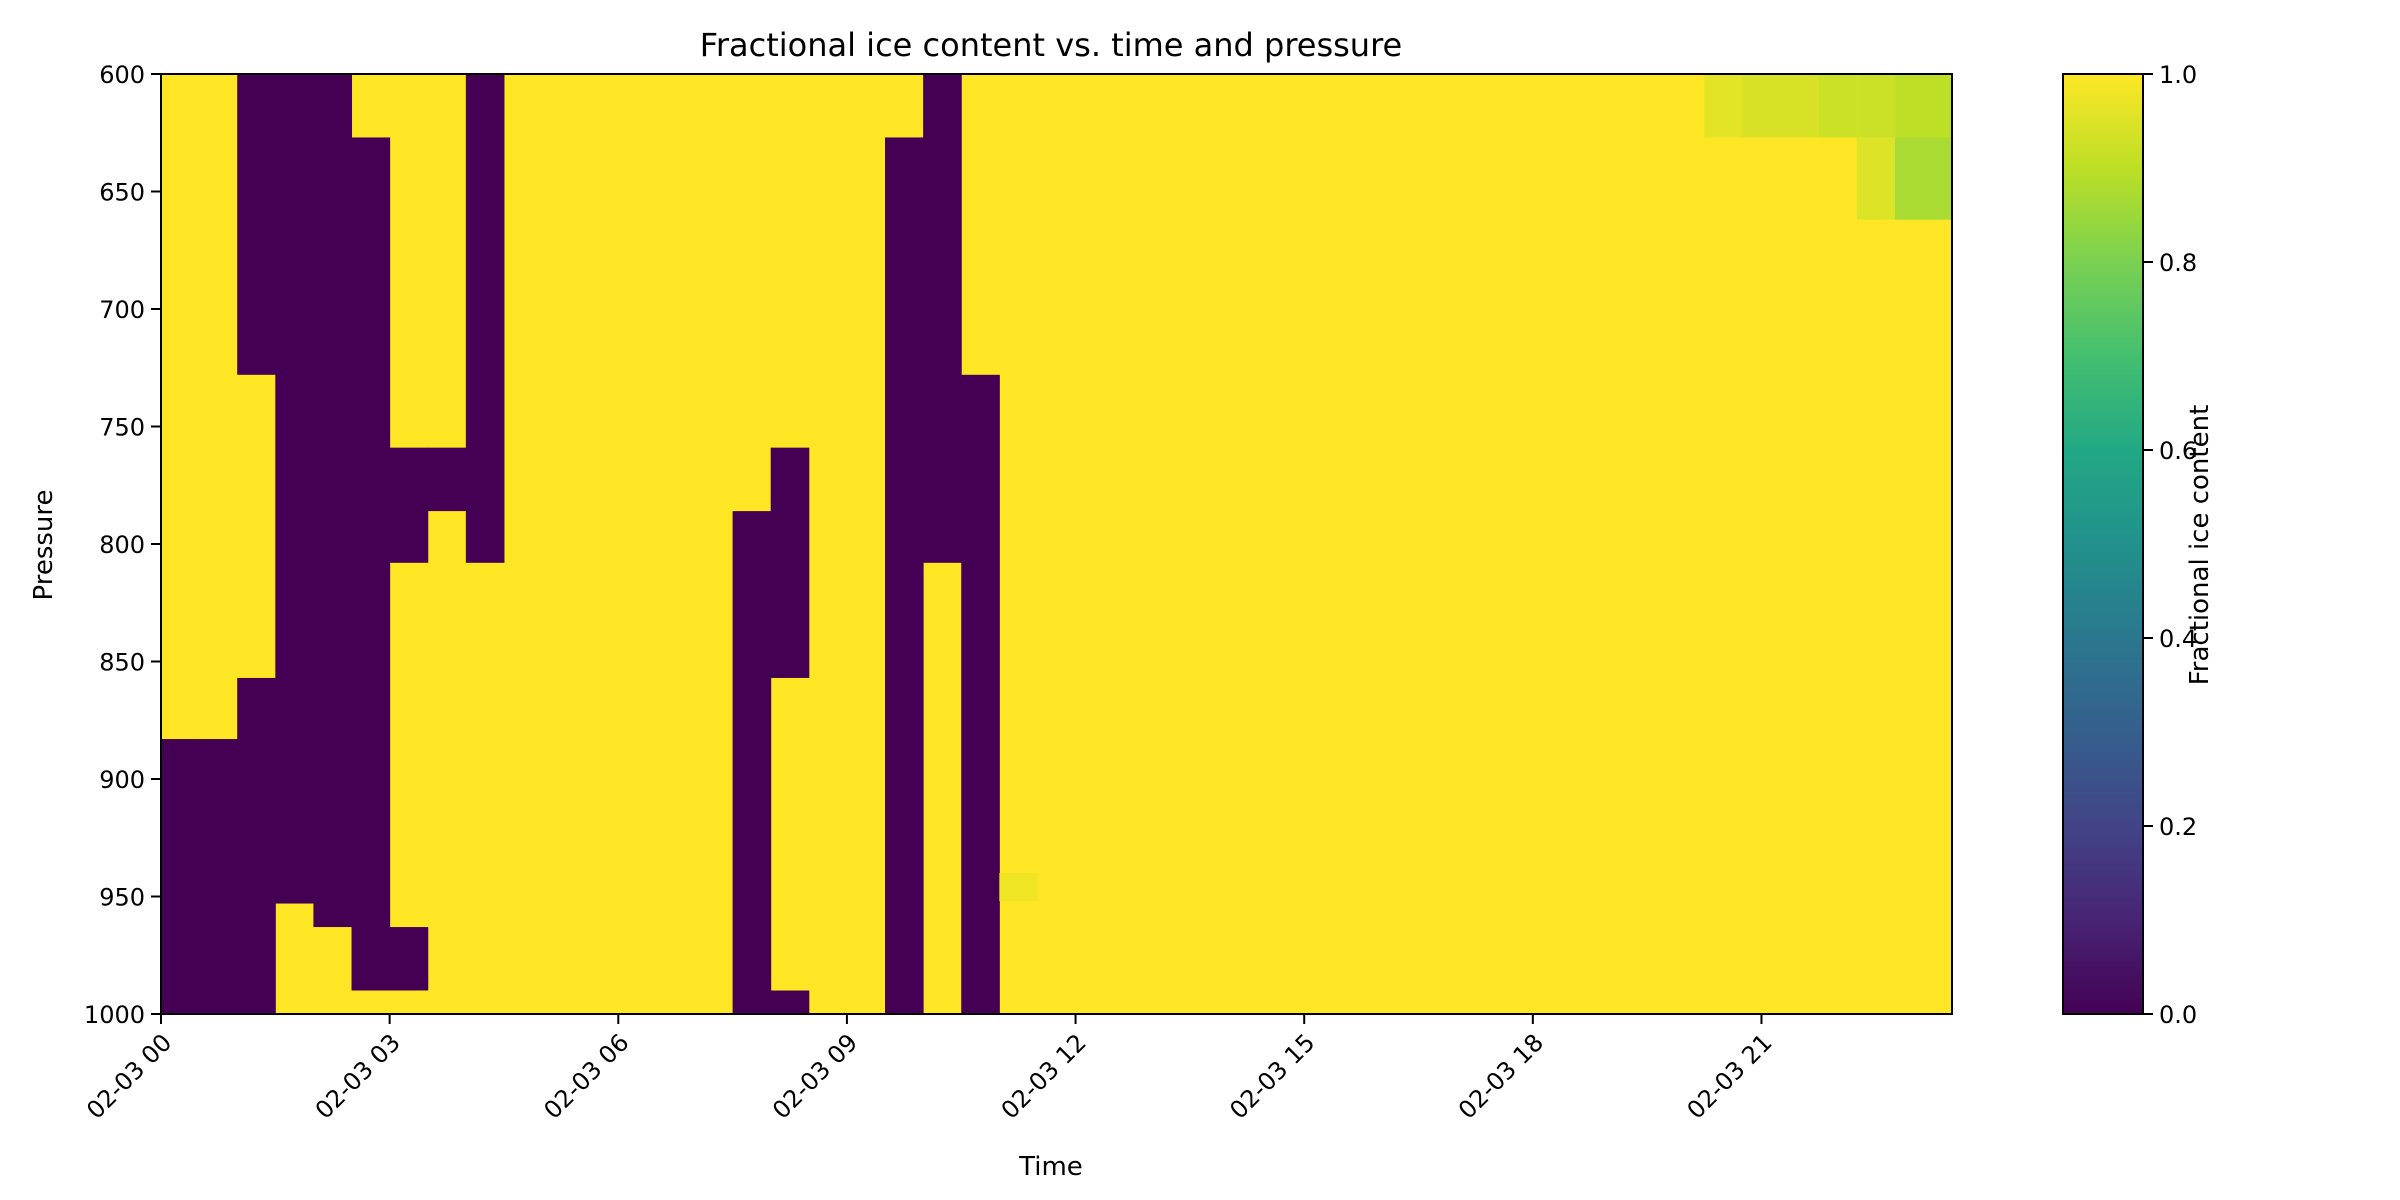  Describe the element at coordinates (1050, 1167) in the screenshot. I see `x-axis-label: Time` at that location.